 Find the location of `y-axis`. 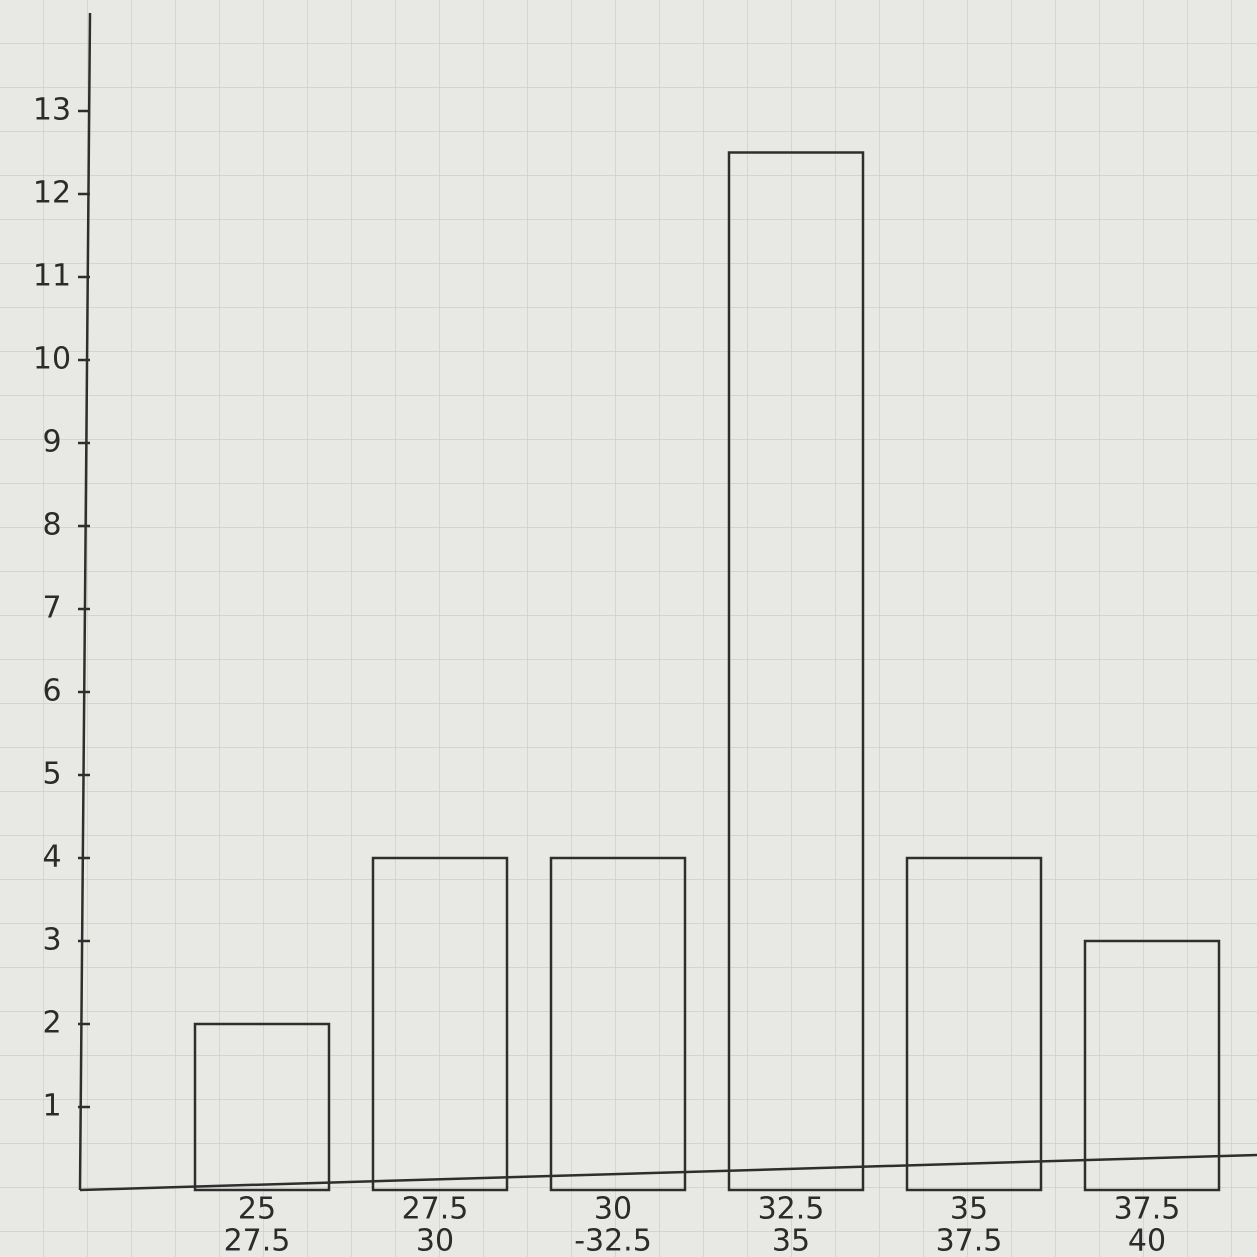

y-axis is located at coordinates (85, 601).